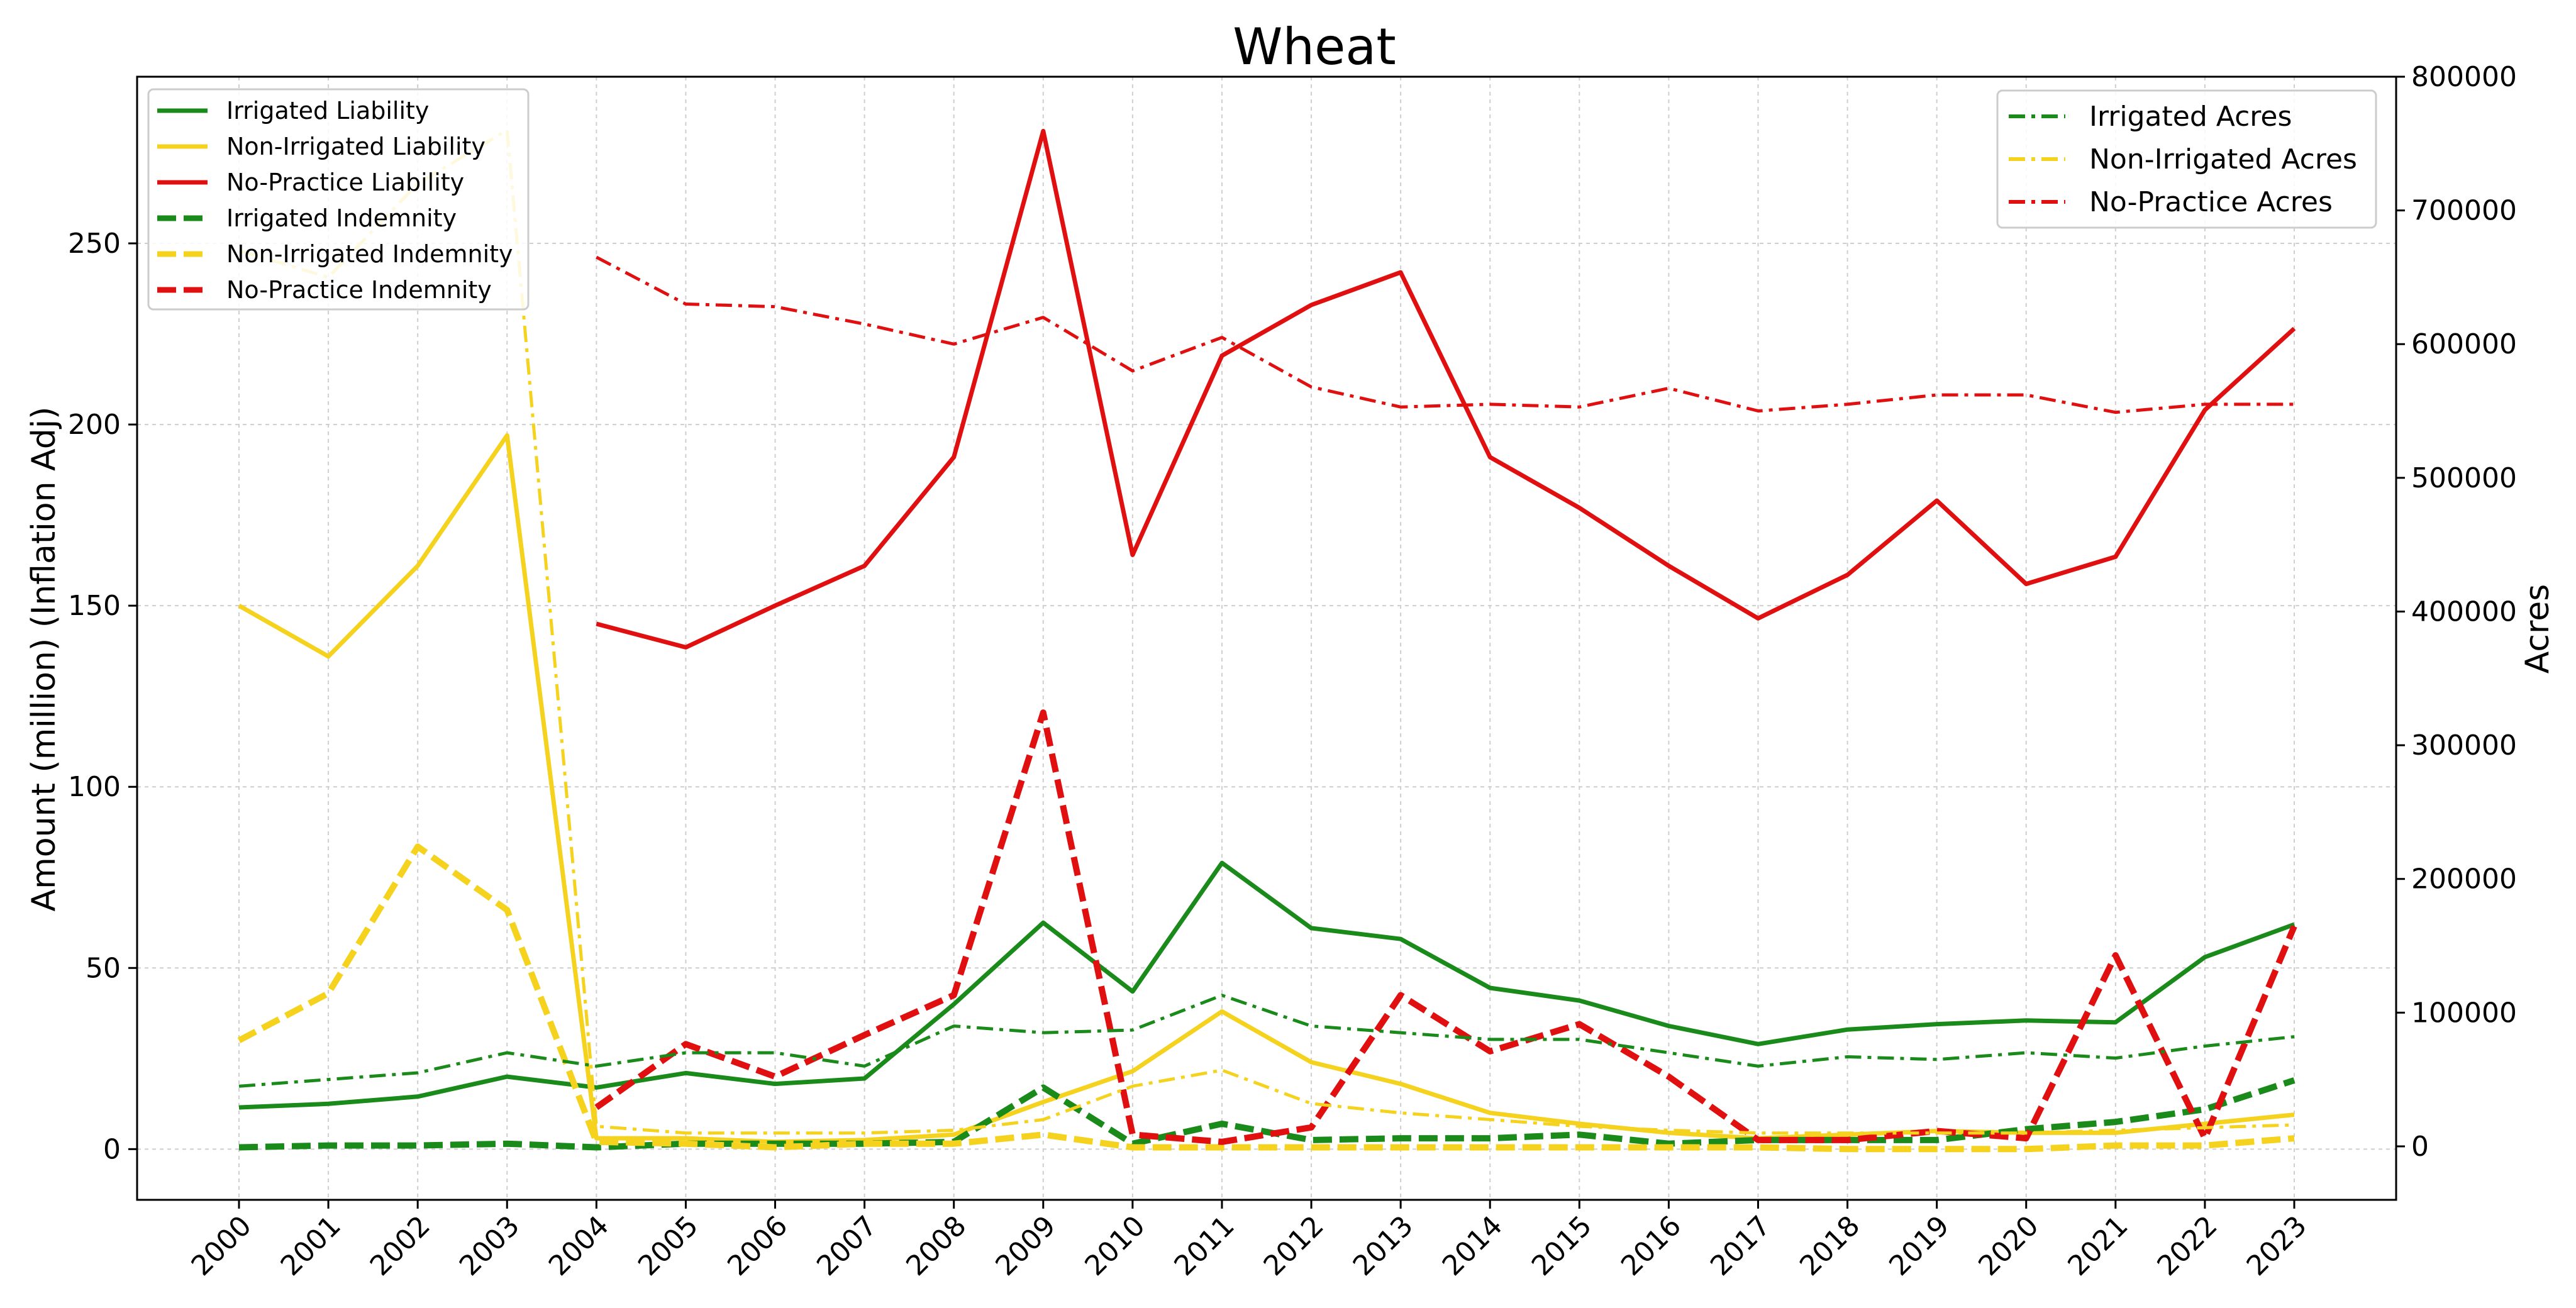 The image size is (2576, 1308). I want to click on y2-tick-label: 500000, so click(2464, 478).